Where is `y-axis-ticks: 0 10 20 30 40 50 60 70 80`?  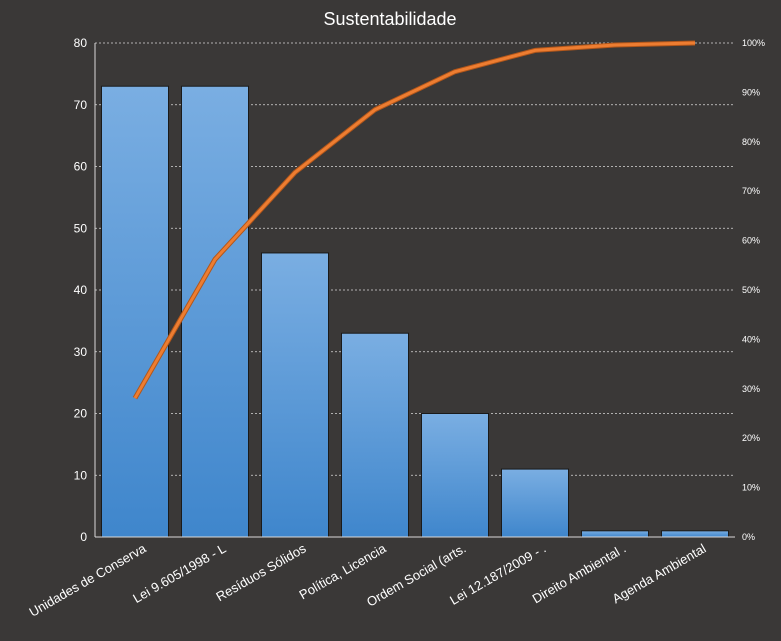 y-axis-ticks: 0 10 20 30 40 50 60 70 80 is located at coordinates (81, 290).